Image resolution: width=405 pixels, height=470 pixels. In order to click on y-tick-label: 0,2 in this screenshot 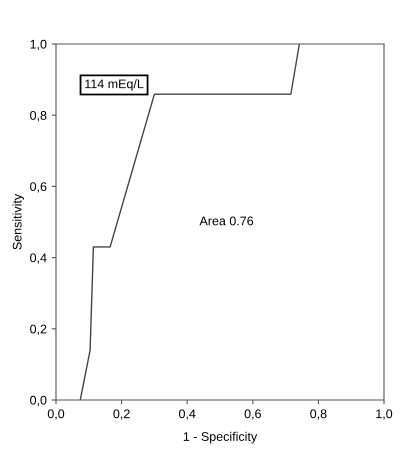, I will do `click(38, 329)`.